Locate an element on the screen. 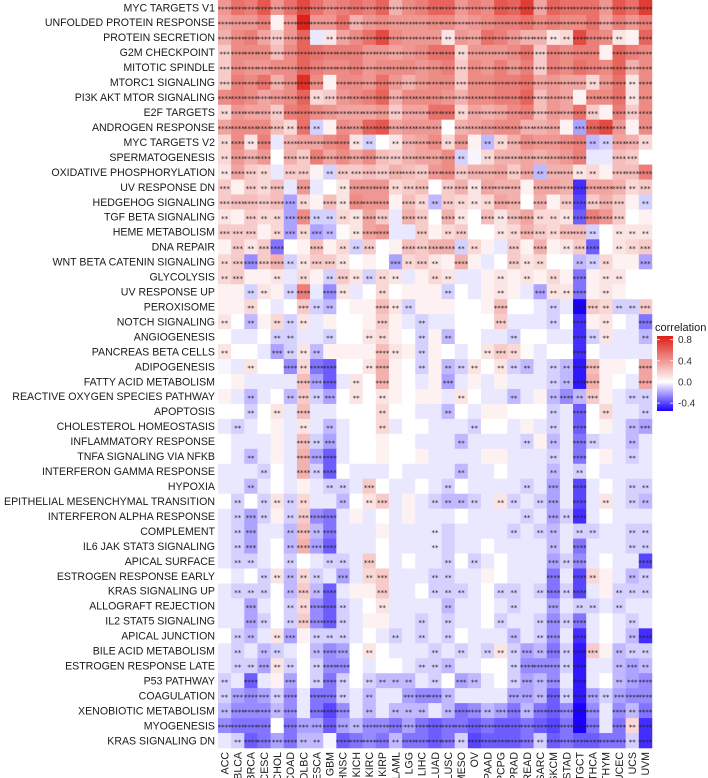 The width and height of the screenshot is (708, 778). row-label: UNFOLDED PROTEIN RESPONSE is located at coordinates (130, 23).